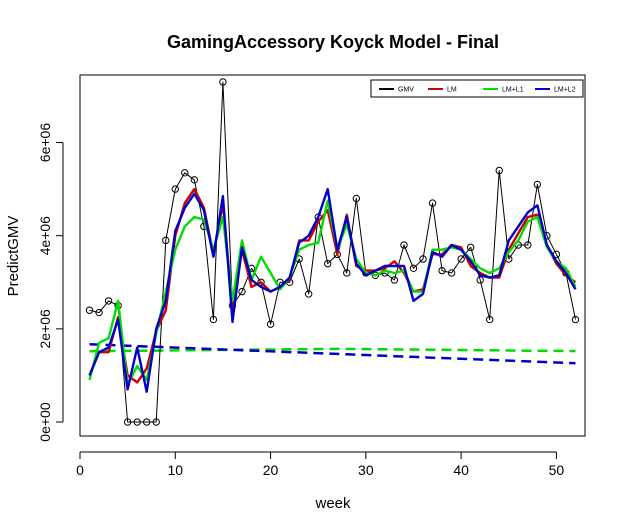  What do you see at coordinates (452, 90) in the screenshot?
I see `legend-label: LM` at bounding box center [452, 90].